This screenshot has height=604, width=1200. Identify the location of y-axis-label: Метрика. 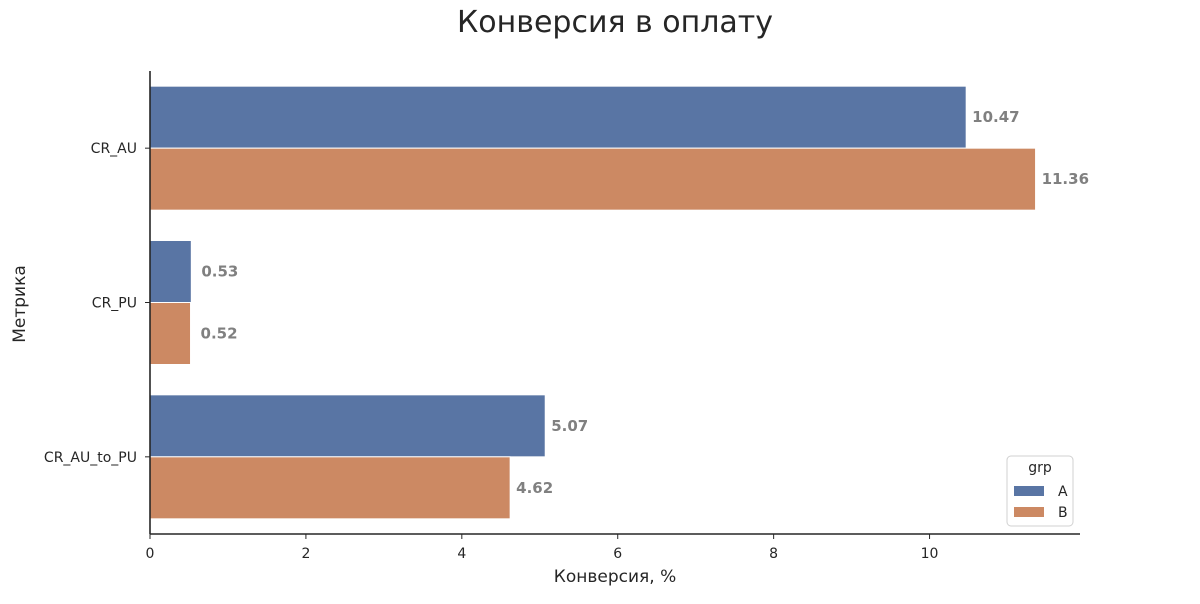
(20, 304).